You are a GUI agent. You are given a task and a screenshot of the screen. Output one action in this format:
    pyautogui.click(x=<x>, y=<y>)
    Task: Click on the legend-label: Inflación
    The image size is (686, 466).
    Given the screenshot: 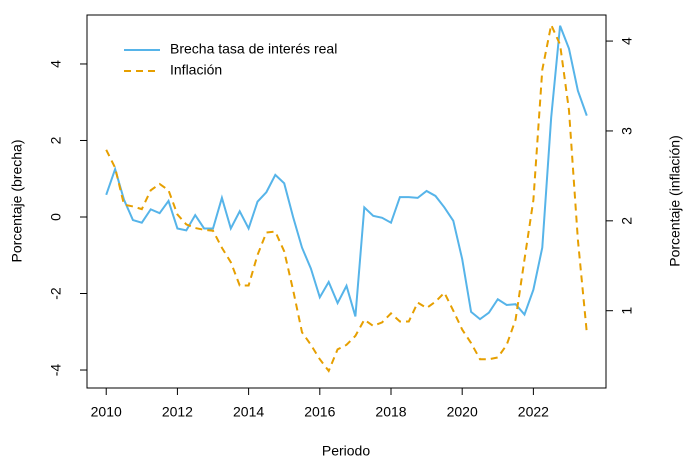 What is the action you would take?
    pyautogui.click(x=196, y=70)
    